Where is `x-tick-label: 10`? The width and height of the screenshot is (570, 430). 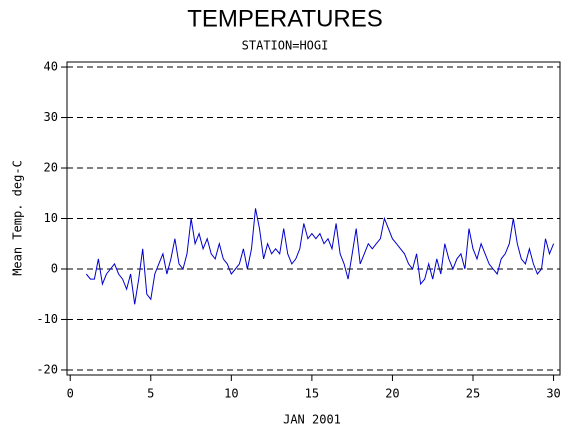 x-tick-label: 10 is located at coordinates (231, 394).